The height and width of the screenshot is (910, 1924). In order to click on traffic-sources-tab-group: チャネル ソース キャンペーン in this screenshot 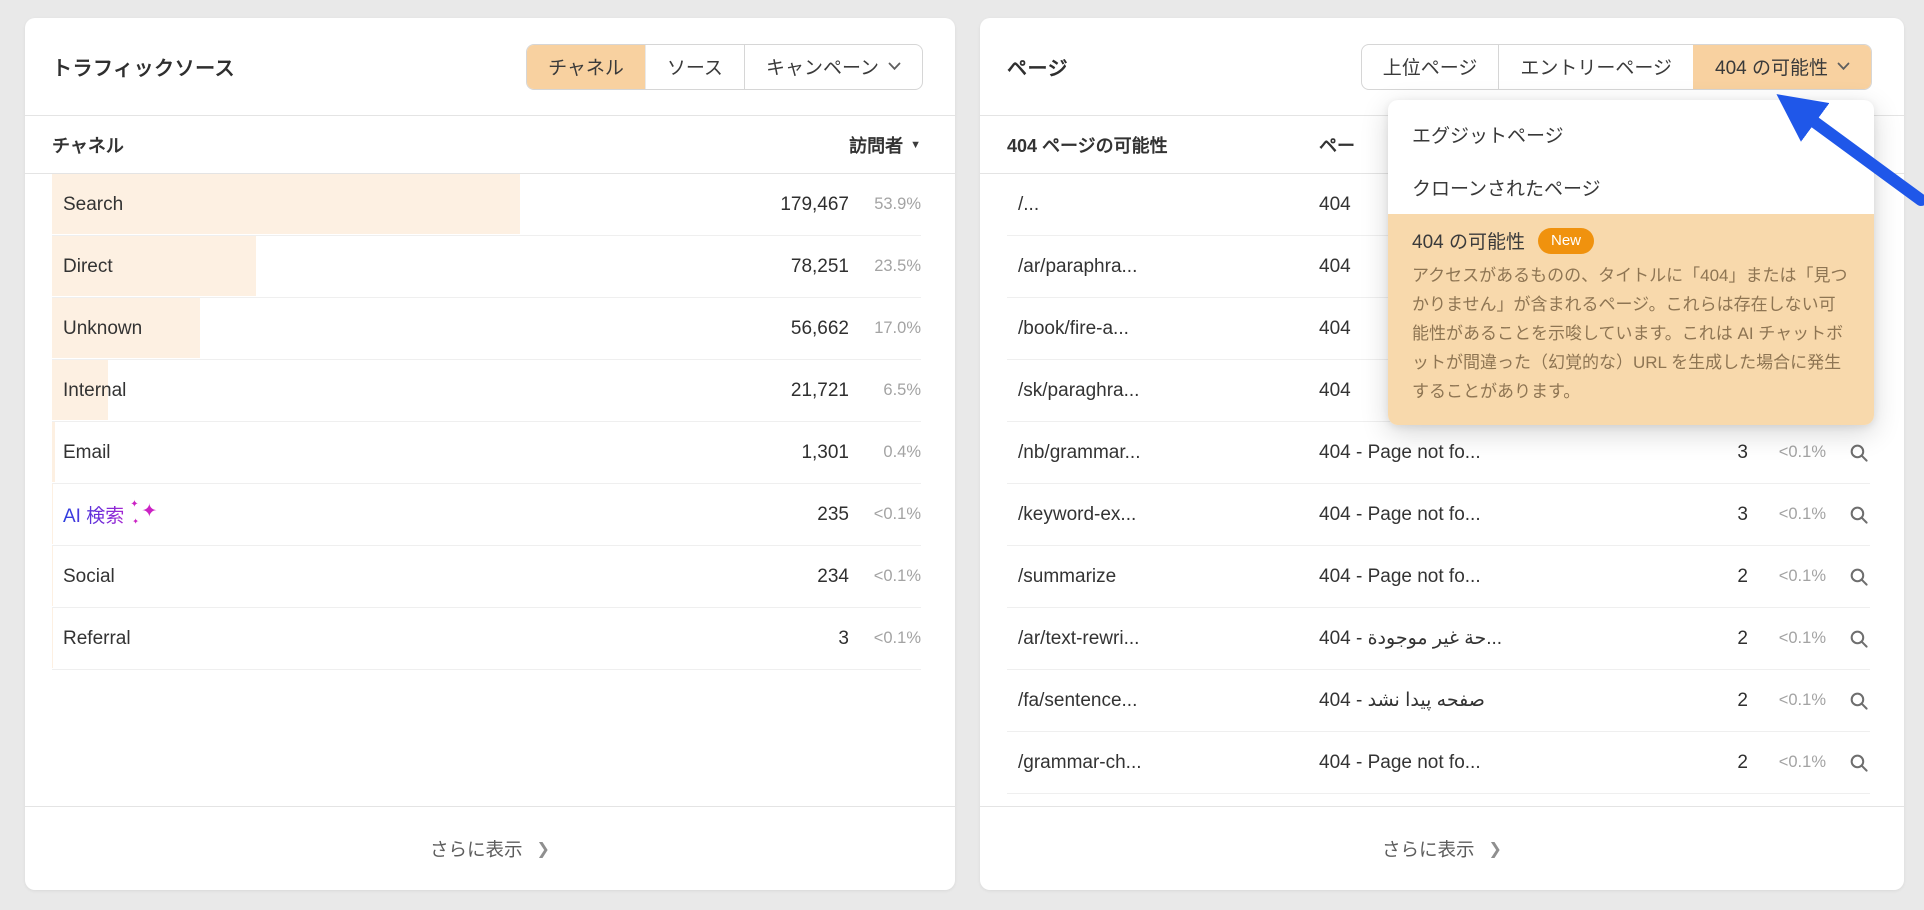, I will do `click(724, 66)`.